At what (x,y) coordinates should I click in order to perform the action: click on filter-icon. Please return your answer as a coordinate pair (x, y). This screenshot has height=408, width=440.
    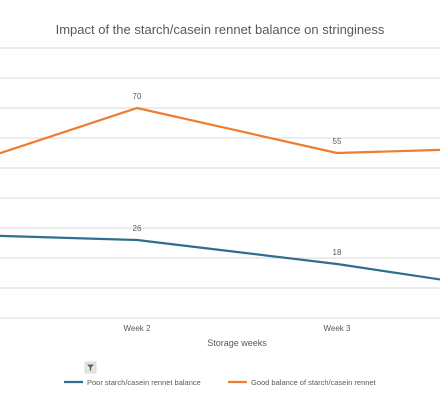
    Looking at the image, I should click on (90, 367).